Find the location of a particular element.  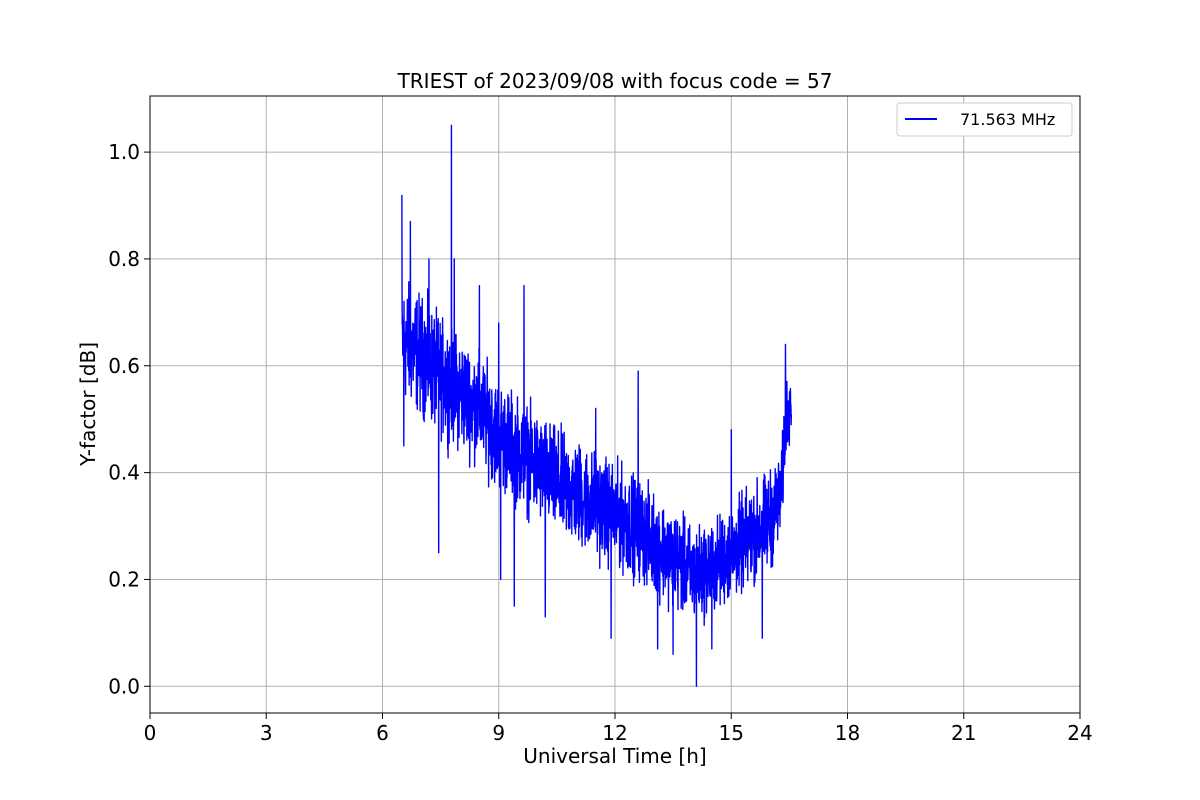

y-tick-label: 1.0 is located at coordinates (124, 152).